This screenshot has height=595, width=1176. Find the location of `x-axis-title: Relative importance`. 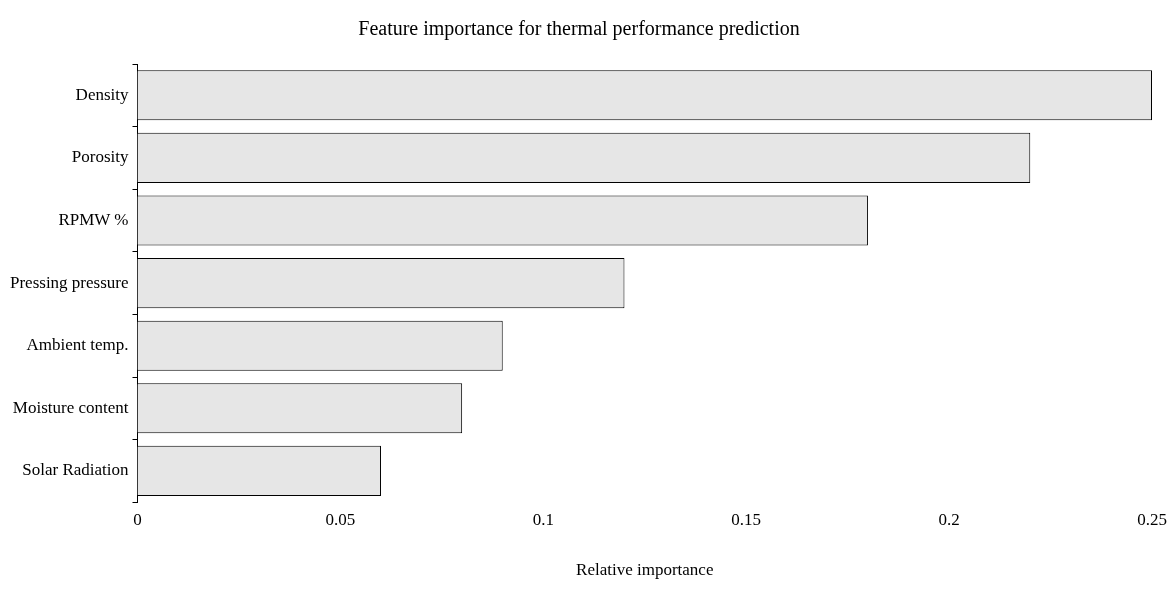

x-axis-title: Relative importance is located at coordinates (645, 570).